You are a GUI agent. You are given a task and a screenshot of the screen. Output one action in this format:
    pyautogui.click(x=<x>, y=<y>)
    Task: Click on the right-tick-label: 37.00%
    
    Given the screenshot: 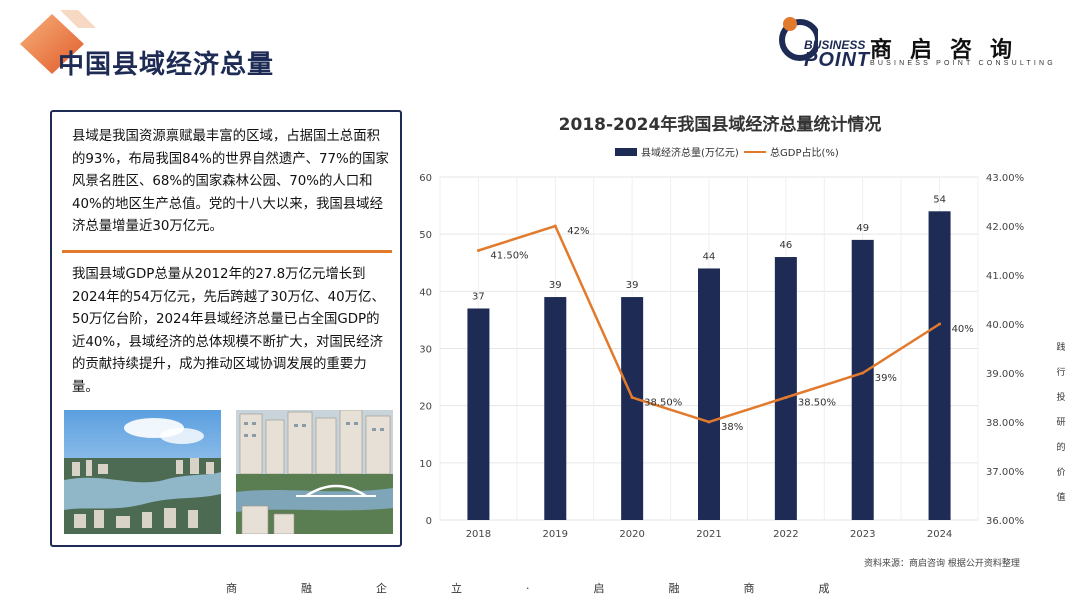 What is the action you would take?
    pyautogui.click(x=1005, y=472)
    